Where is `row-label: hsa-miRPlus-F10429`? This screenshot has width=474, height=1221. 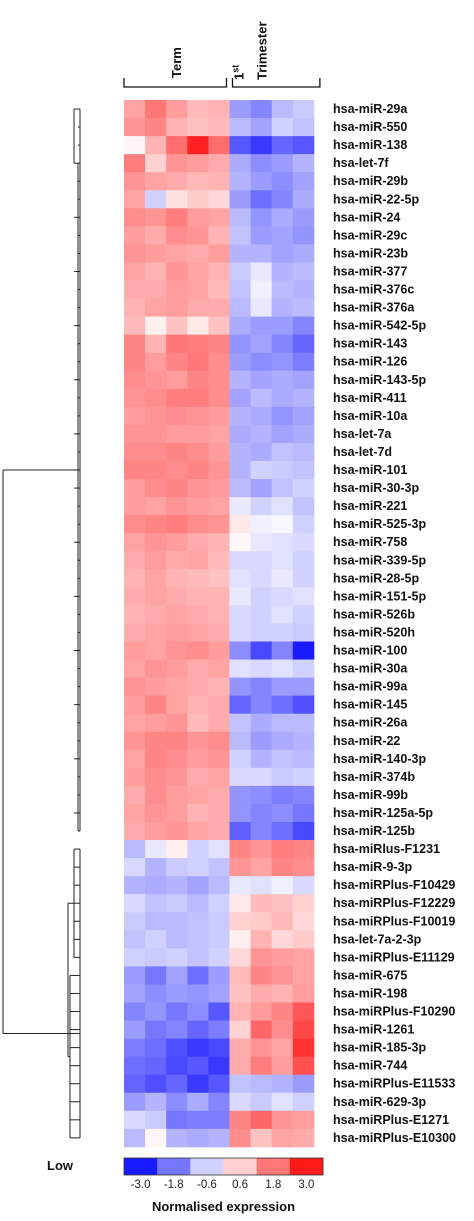 row-label: hsa-miRPlus-F10429 is located at coordinates (394, 885).